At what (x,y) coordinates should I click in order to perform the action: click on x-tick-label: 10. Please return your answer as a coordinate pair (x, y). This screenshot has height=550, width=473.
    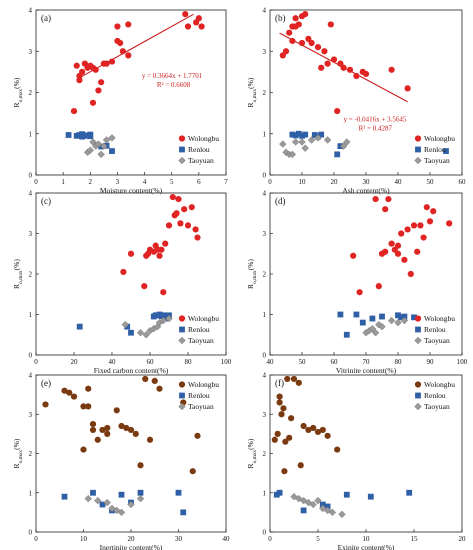
    Looking at the image, I should click on (367, 539).